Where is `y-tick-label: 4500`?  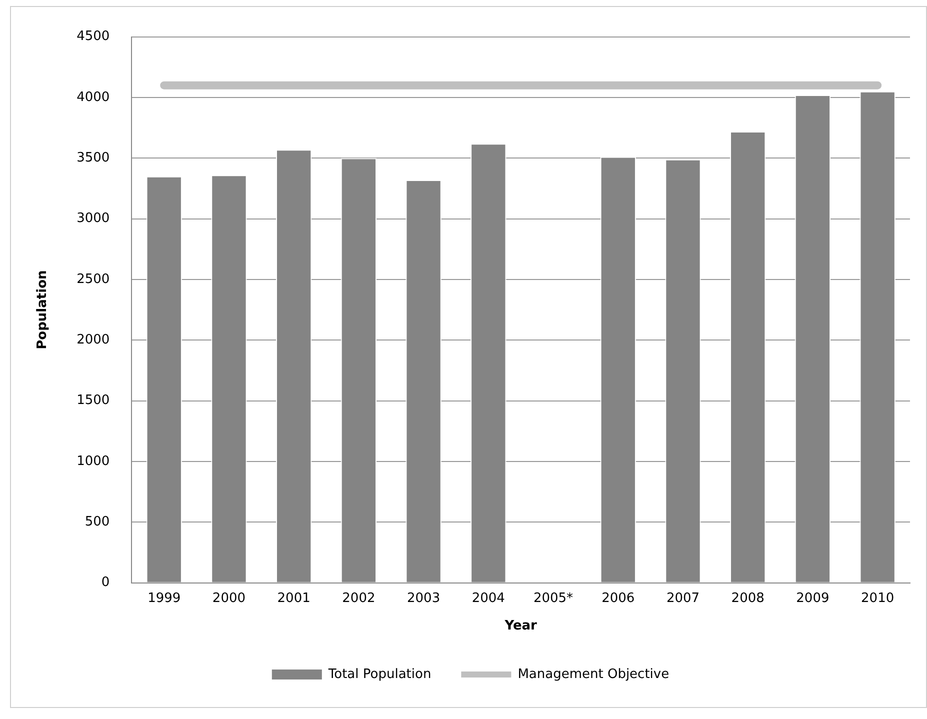 y-tick-label: 4500 is located at coordinates (93, 36).